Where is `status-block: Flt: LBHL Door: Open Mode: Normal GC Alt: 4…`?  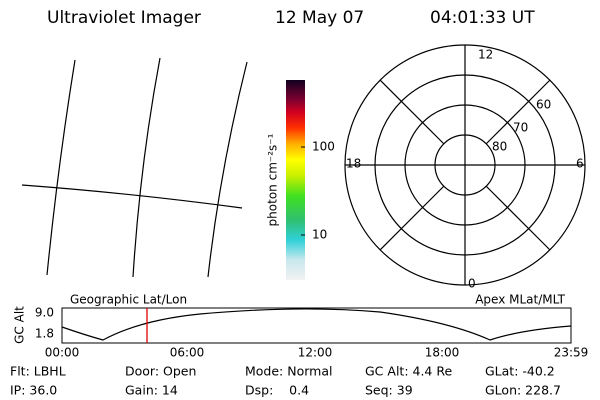 status-block: Flt: LBHL Door: Open Mode: Normal GC Alt: 4… is located at coordinates (285, 381).